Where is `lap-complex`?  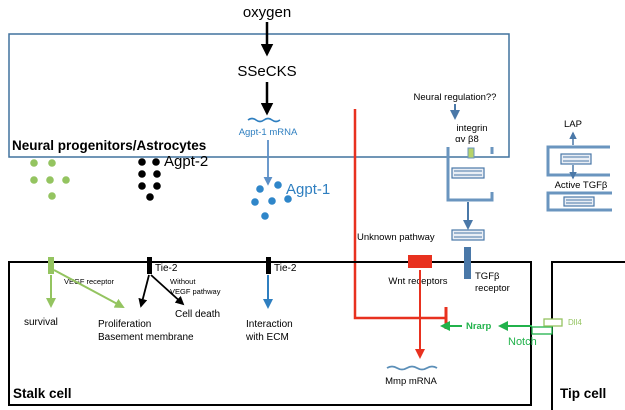 lap-complex is located at coordinates (578, 161).